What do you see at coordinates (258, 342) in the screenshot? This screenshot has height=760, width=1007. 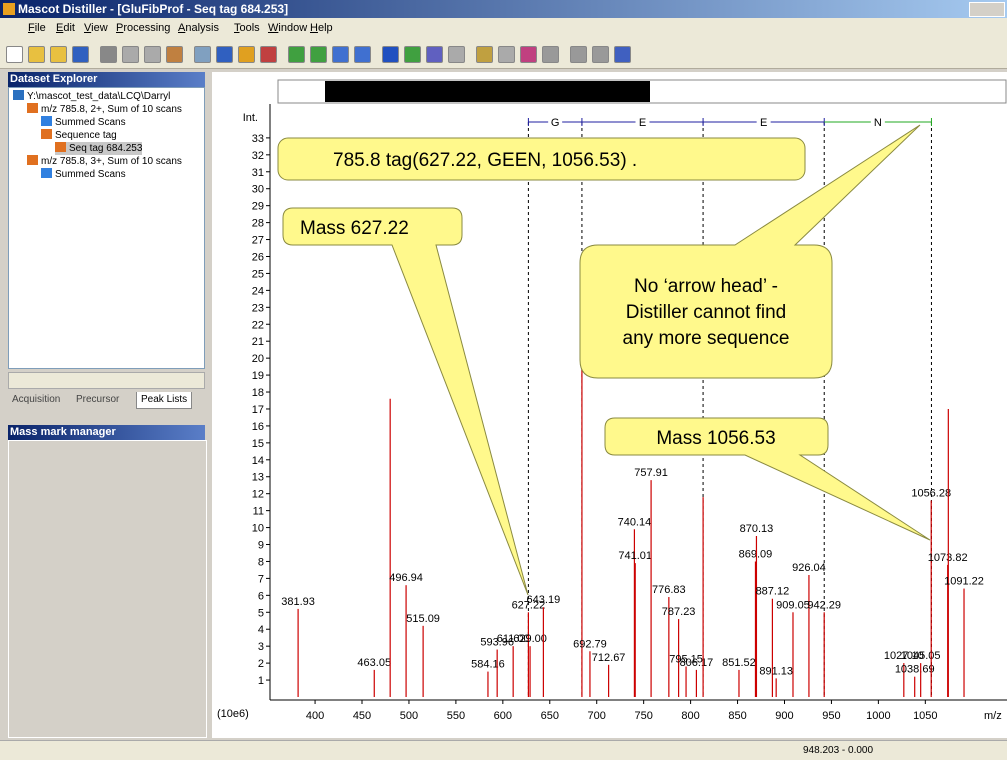 I see `y-tick-label: 21` at bounding box center [258, 342].